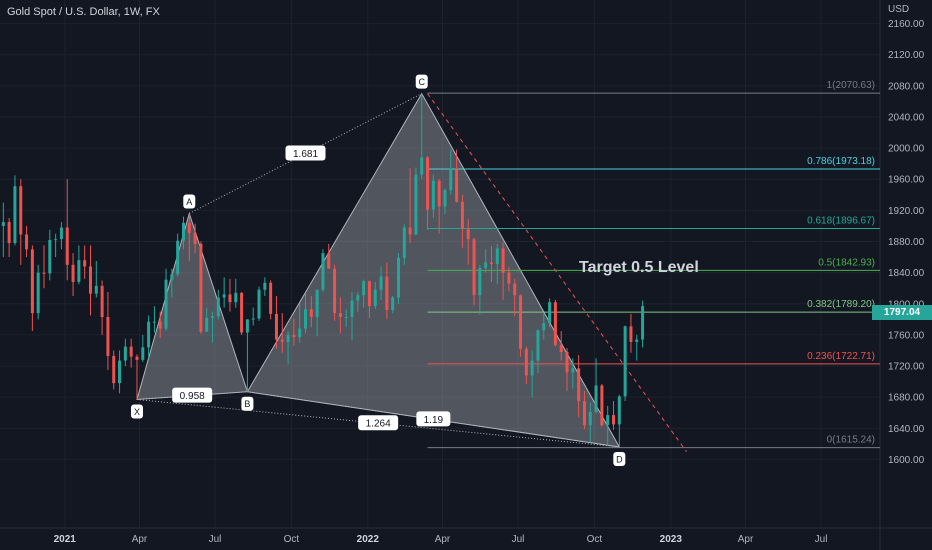 This screenshot has width=932, height=550. I want to click on y-tick-label: 1680.00, so click(906, 398).